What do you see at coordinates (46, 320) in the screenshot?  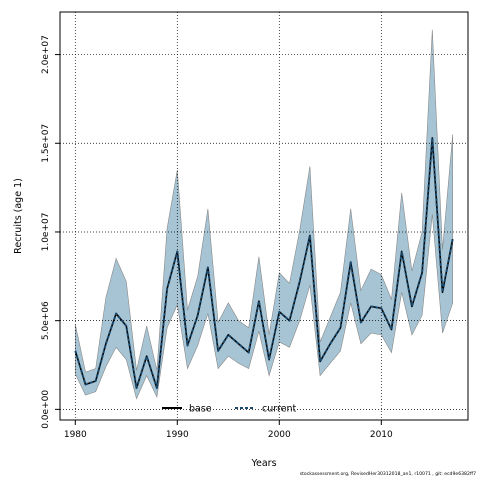 I see `y-tick-label: 5.0e+06` at bounding box center [46, 320].